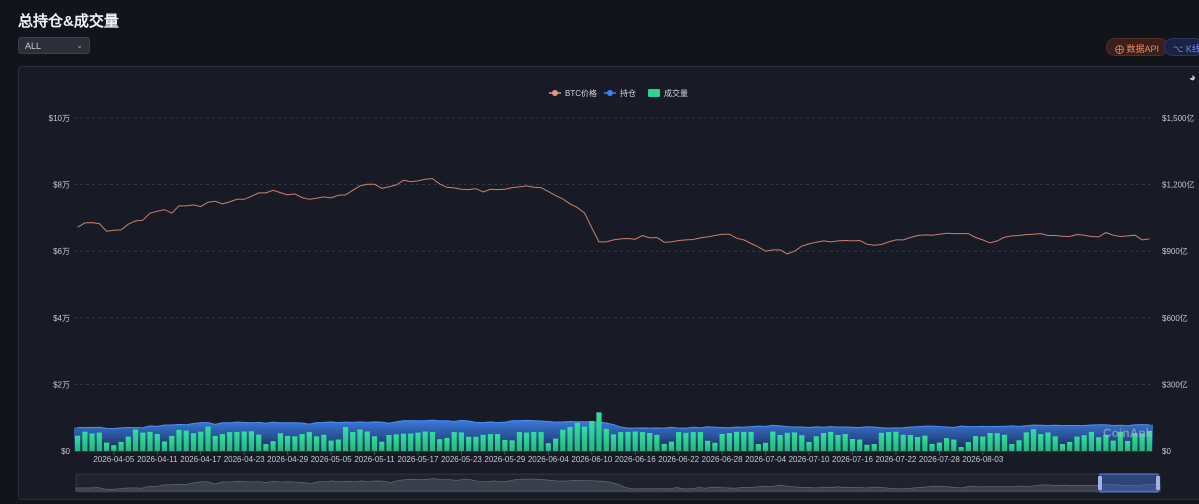 This screenshot has width=1199, height=504. What do you see at coordinates (1137, 47) in the screenshot?
I see `data-api-button: ⨁ 数据API` at bounding box center [1137, 47].